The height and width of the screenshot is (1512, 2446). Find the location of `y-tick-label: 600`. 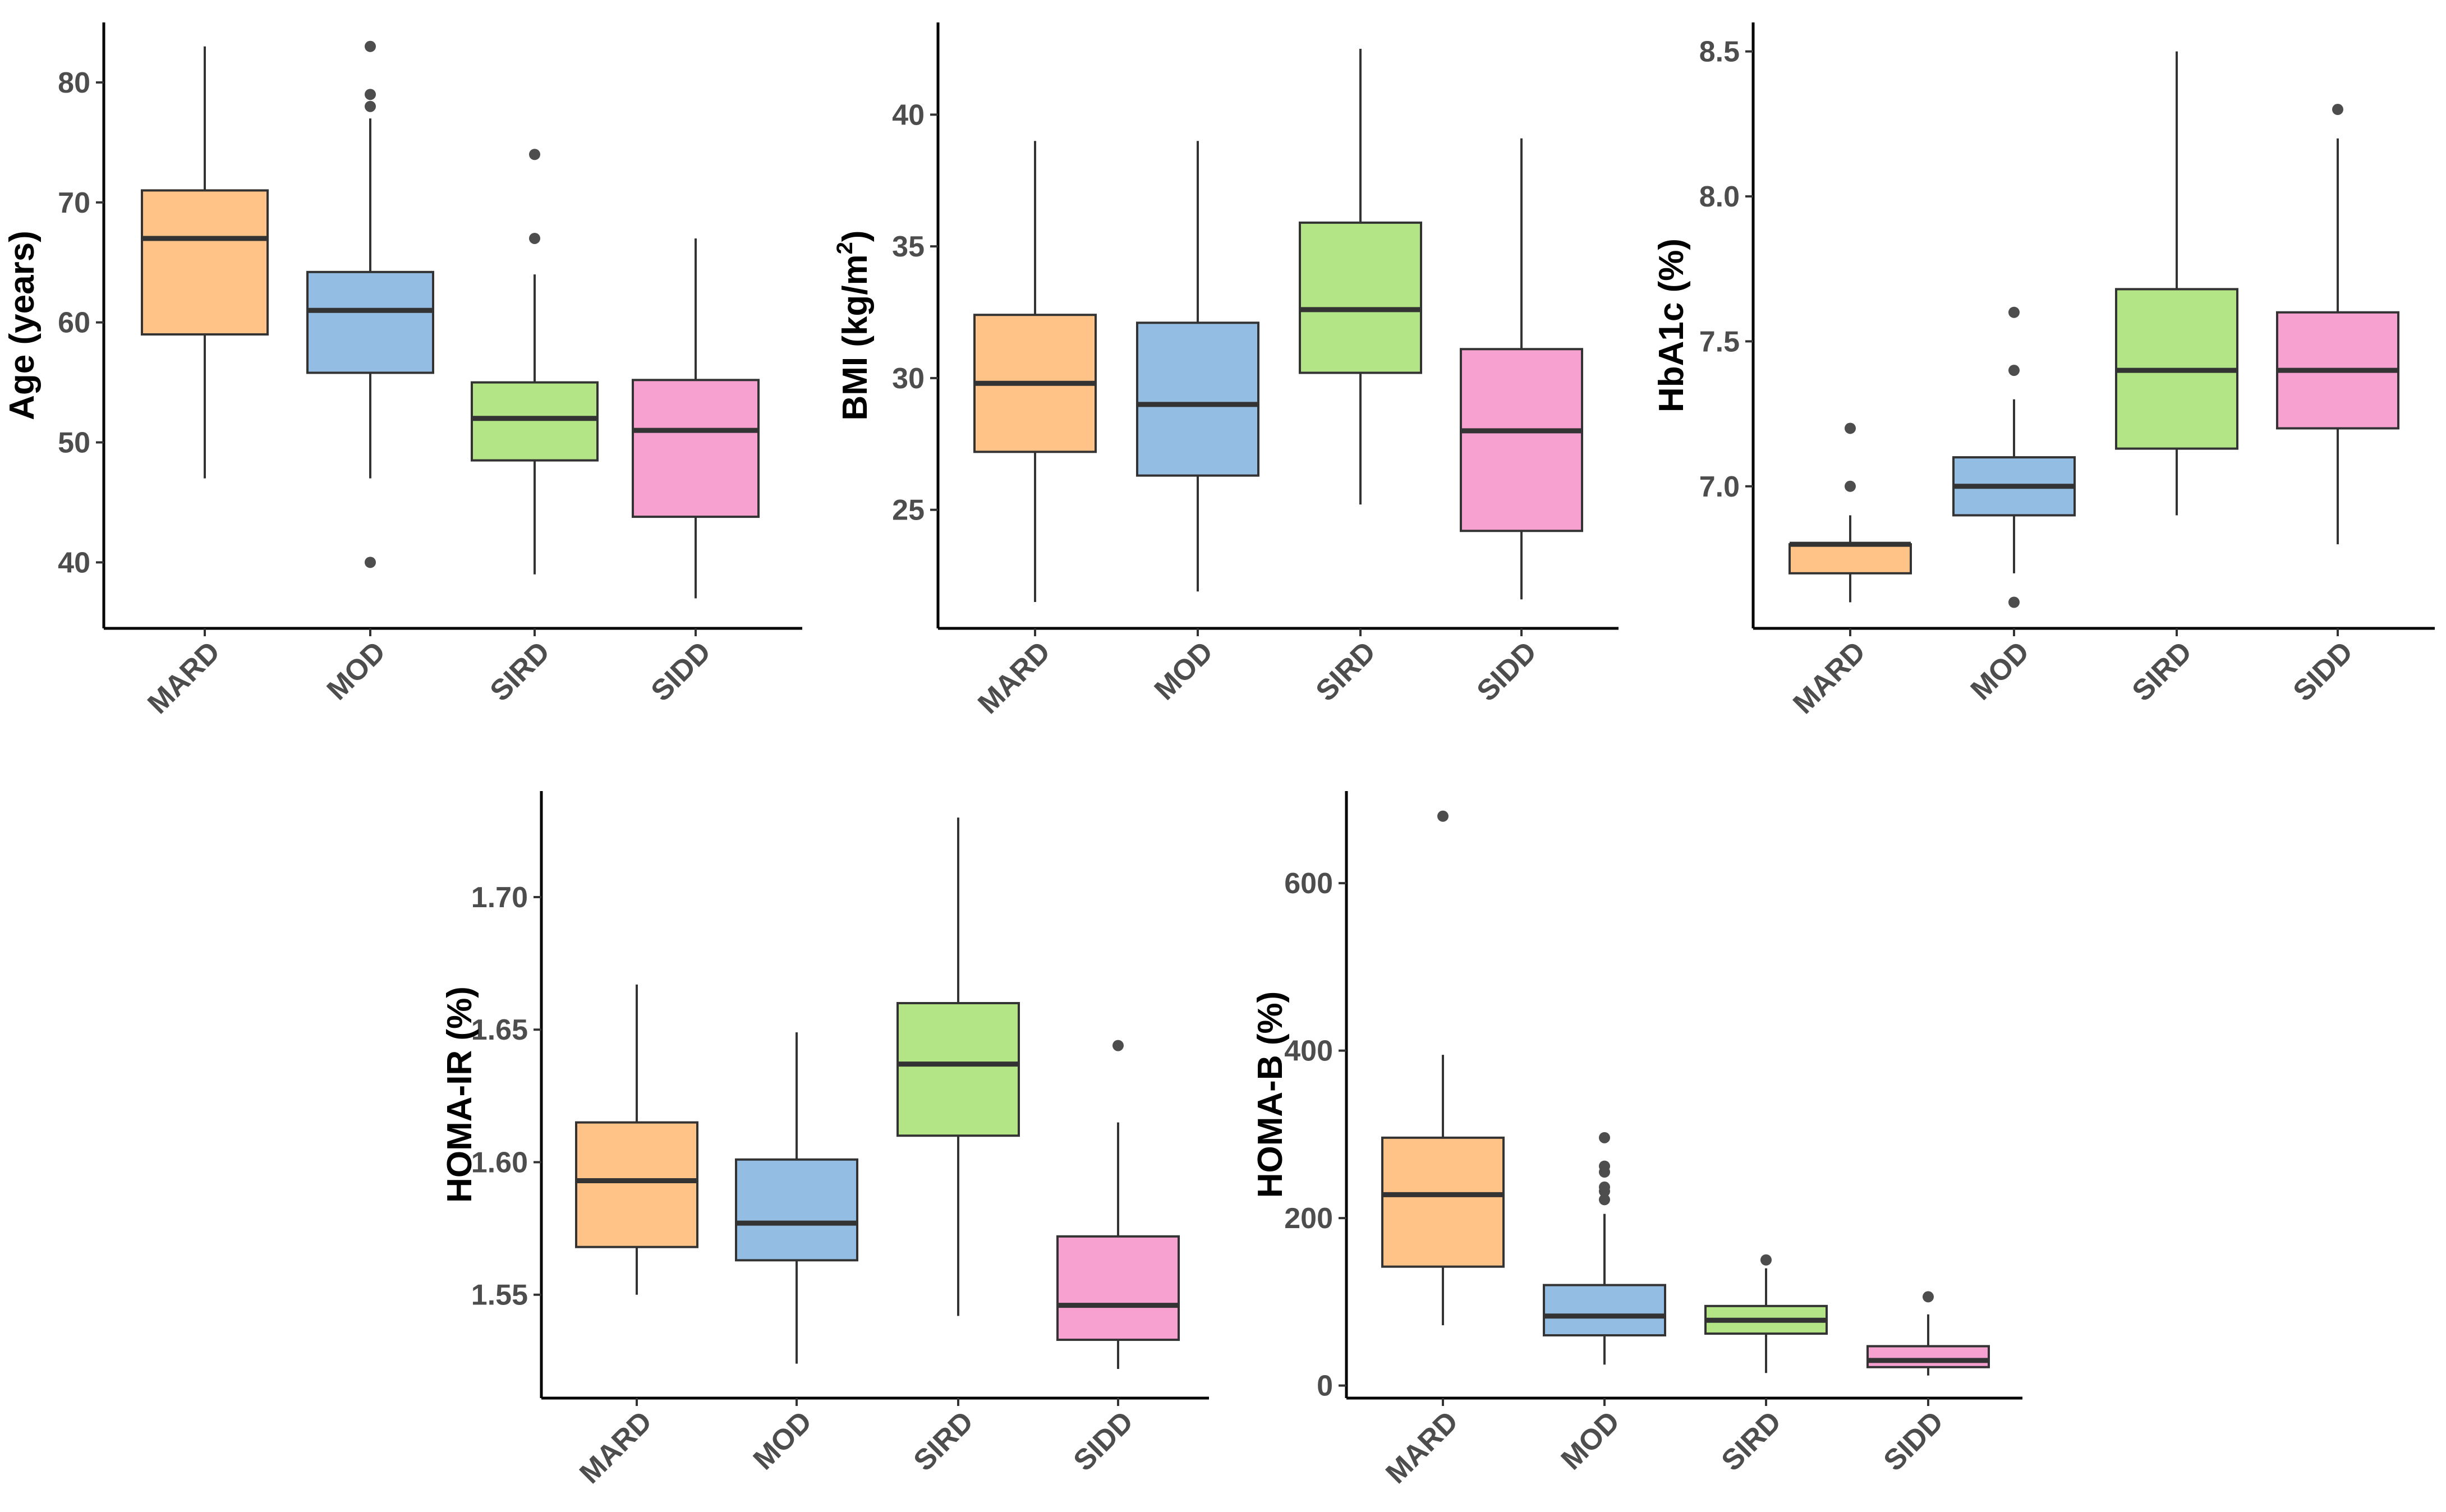

y-tick-label: 600 is located at coordinates (1308, 883).